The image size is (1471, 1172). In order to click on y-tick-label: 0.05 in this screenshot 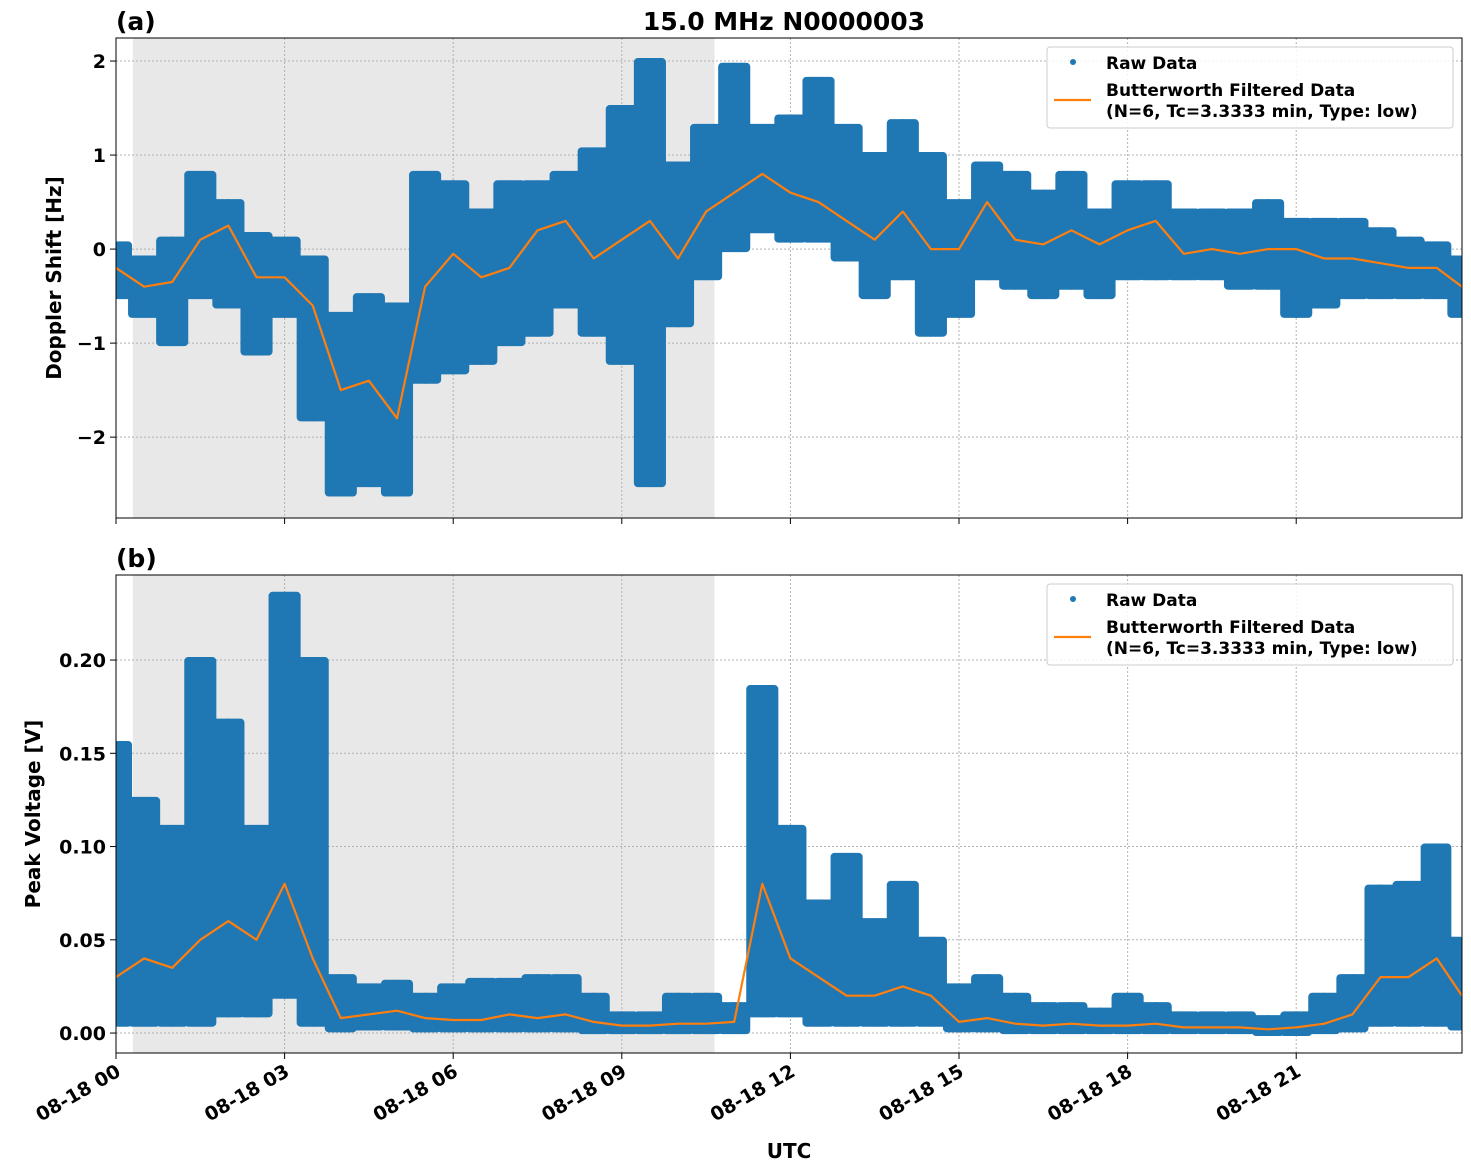, I will do `click(82, 941)`.